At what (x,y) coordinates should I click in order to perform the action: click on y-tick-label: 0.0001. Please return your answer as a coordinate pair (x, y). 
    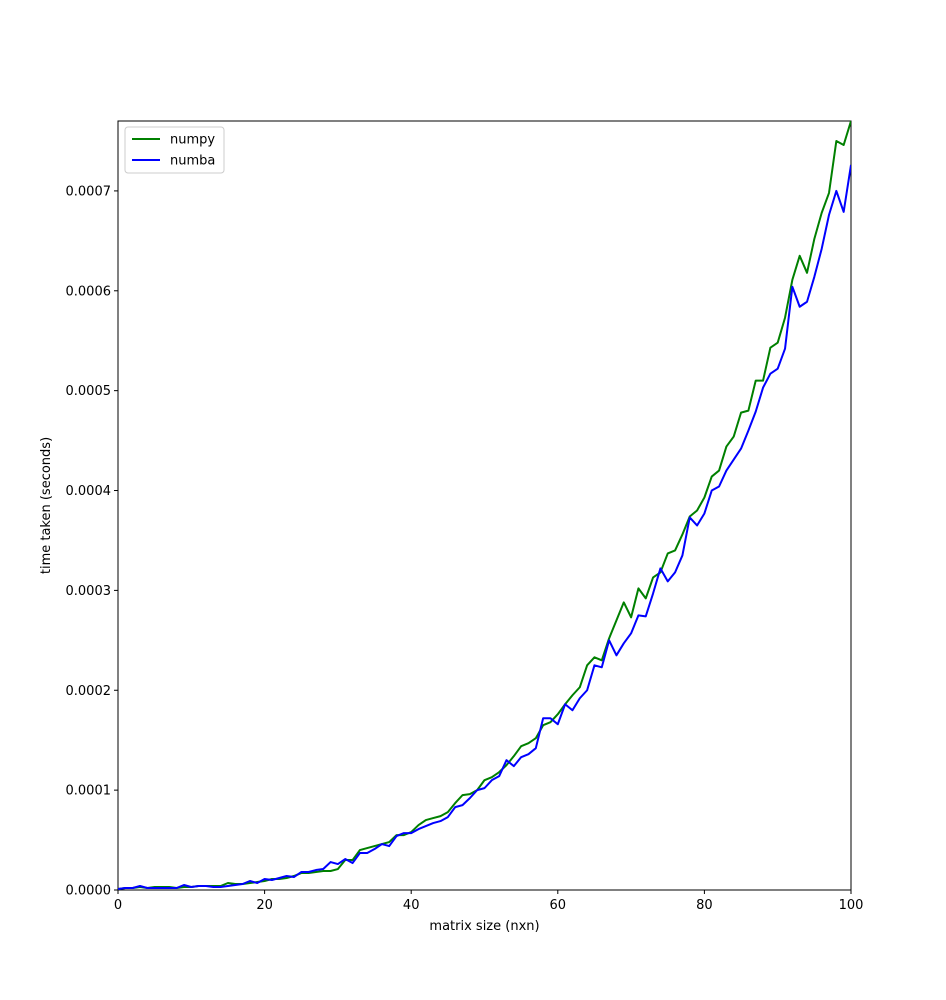
    Looking at the image, I should click on (89, 791).